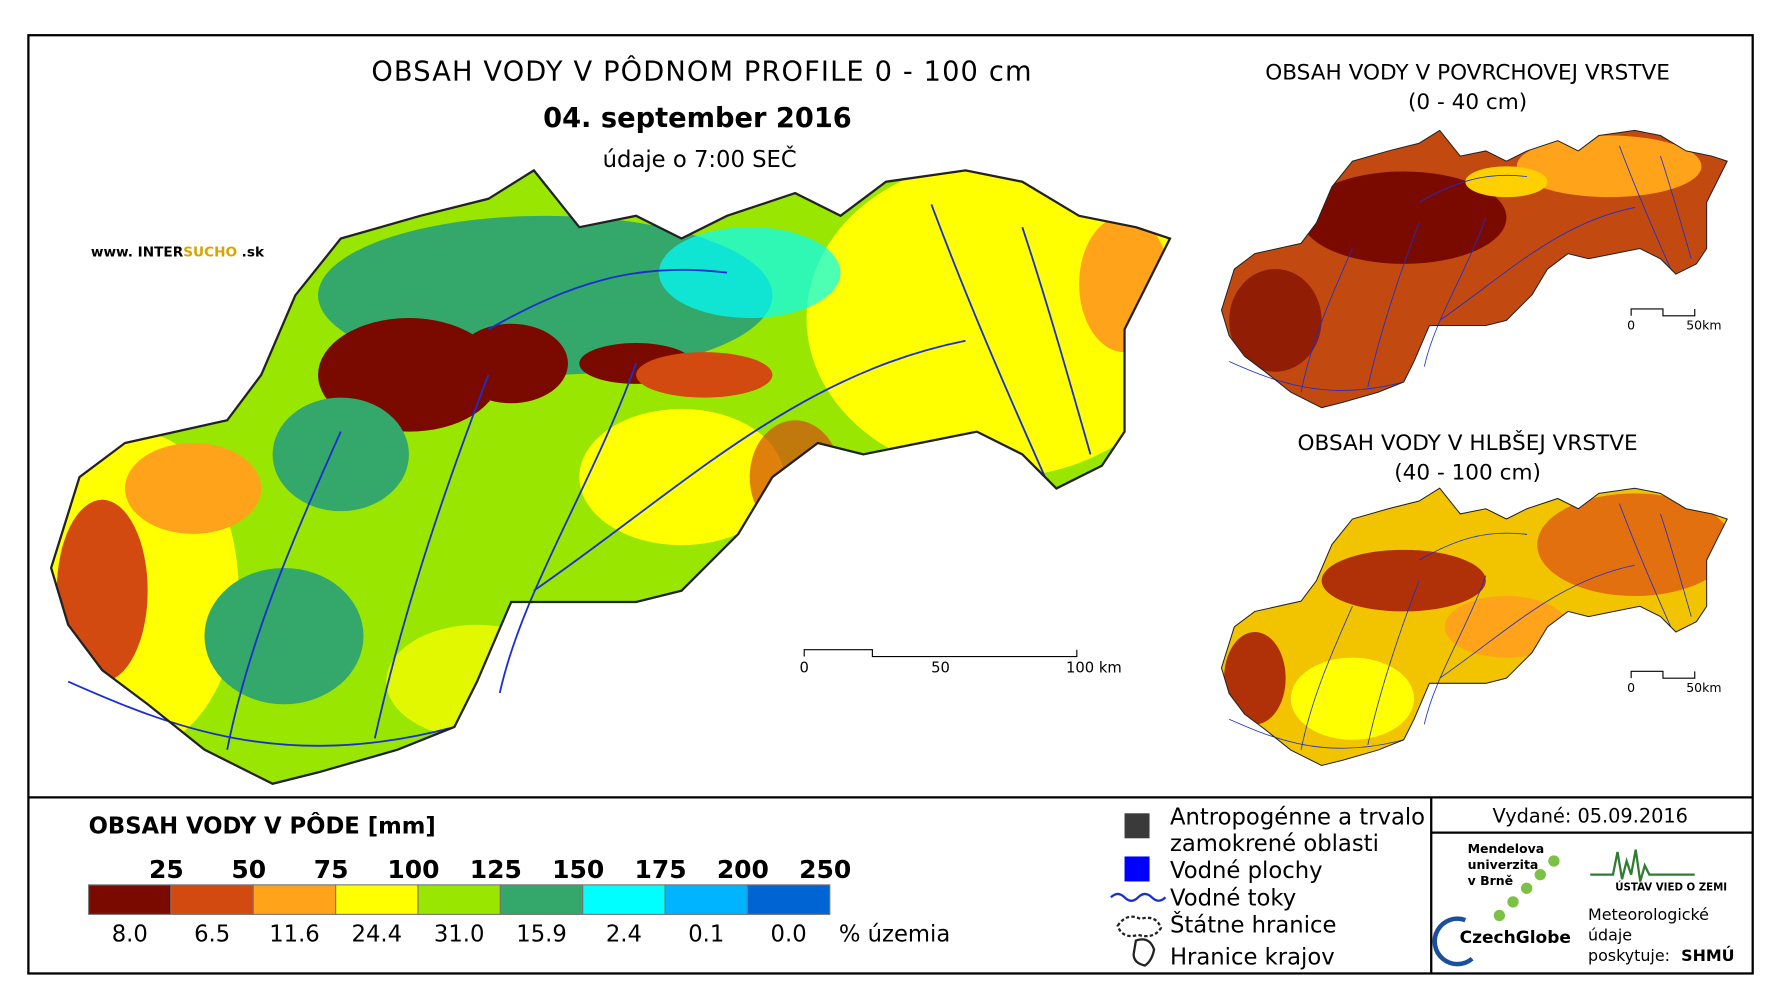 The height and width of the screenshot is (1003, 1772). I want to click on inset-title: OBSAH VODY V HLBŠEJ VRSTVE, so click(1468, 443).